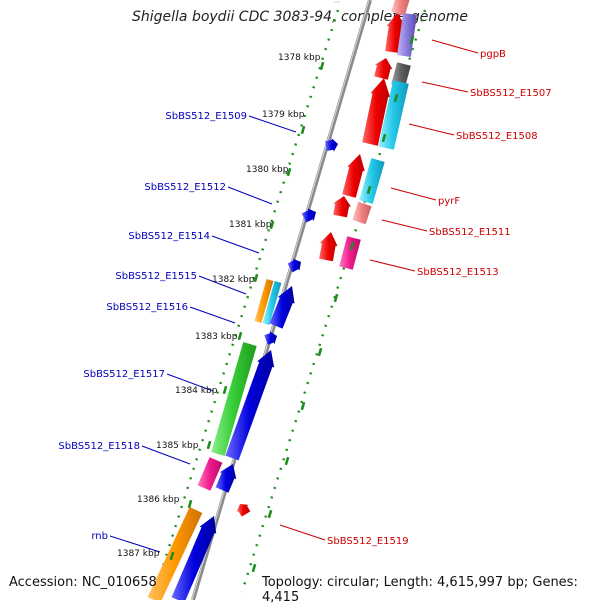  Describe the element at coordinates (511, 93) in the screenshot. I see `gene-label-right: SbBS512_E1507` at that location.